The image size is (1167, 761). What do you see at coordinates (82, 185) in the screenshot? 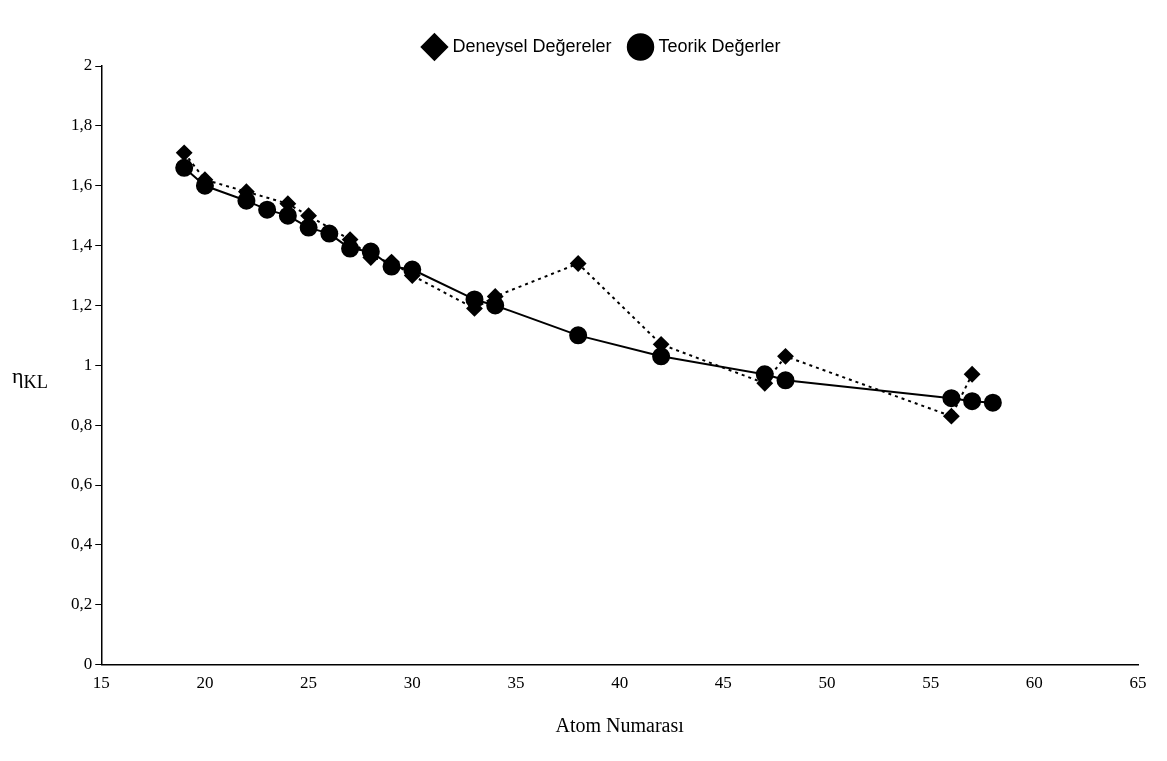
I see `y-tick-label: 1,6` at bounding box center [82, 185].